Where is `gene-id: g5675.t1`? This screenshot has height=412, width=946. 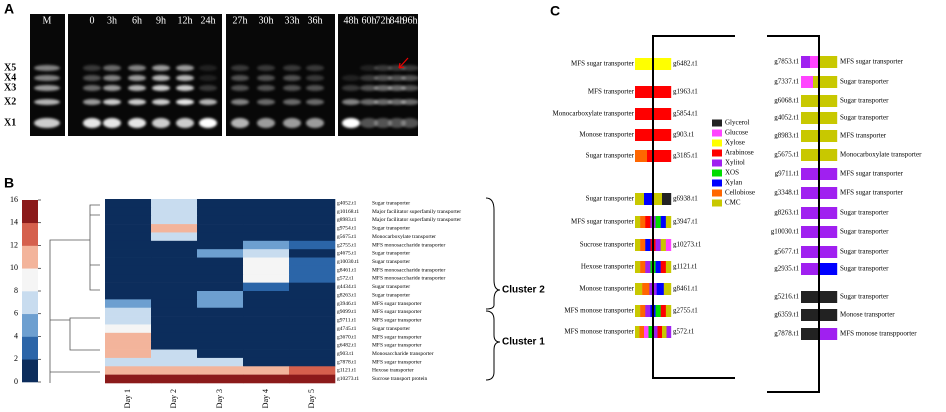
gene-id: g5675.t1 is located at coordinates (347, 237).